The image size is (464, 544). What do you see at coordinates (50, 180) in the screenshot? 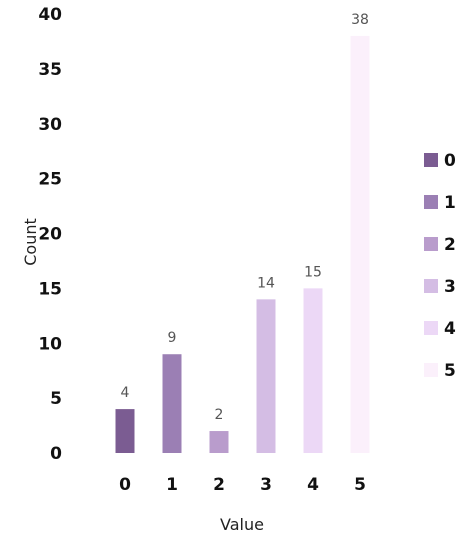
I see `y-tick-label: 25` at bounding box center [50, 180].